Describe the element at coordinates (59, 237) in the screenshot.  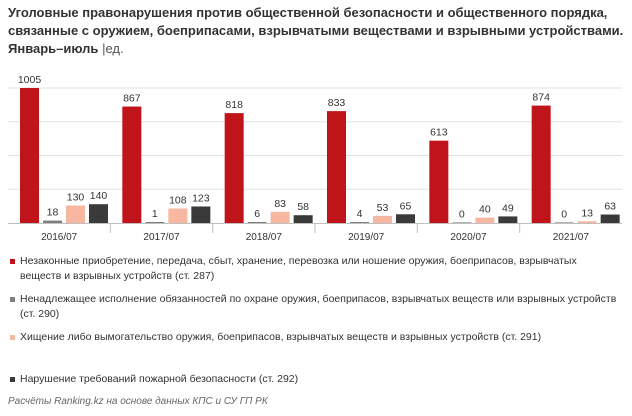
I see `x-tick-label: 2016/07` at that location.